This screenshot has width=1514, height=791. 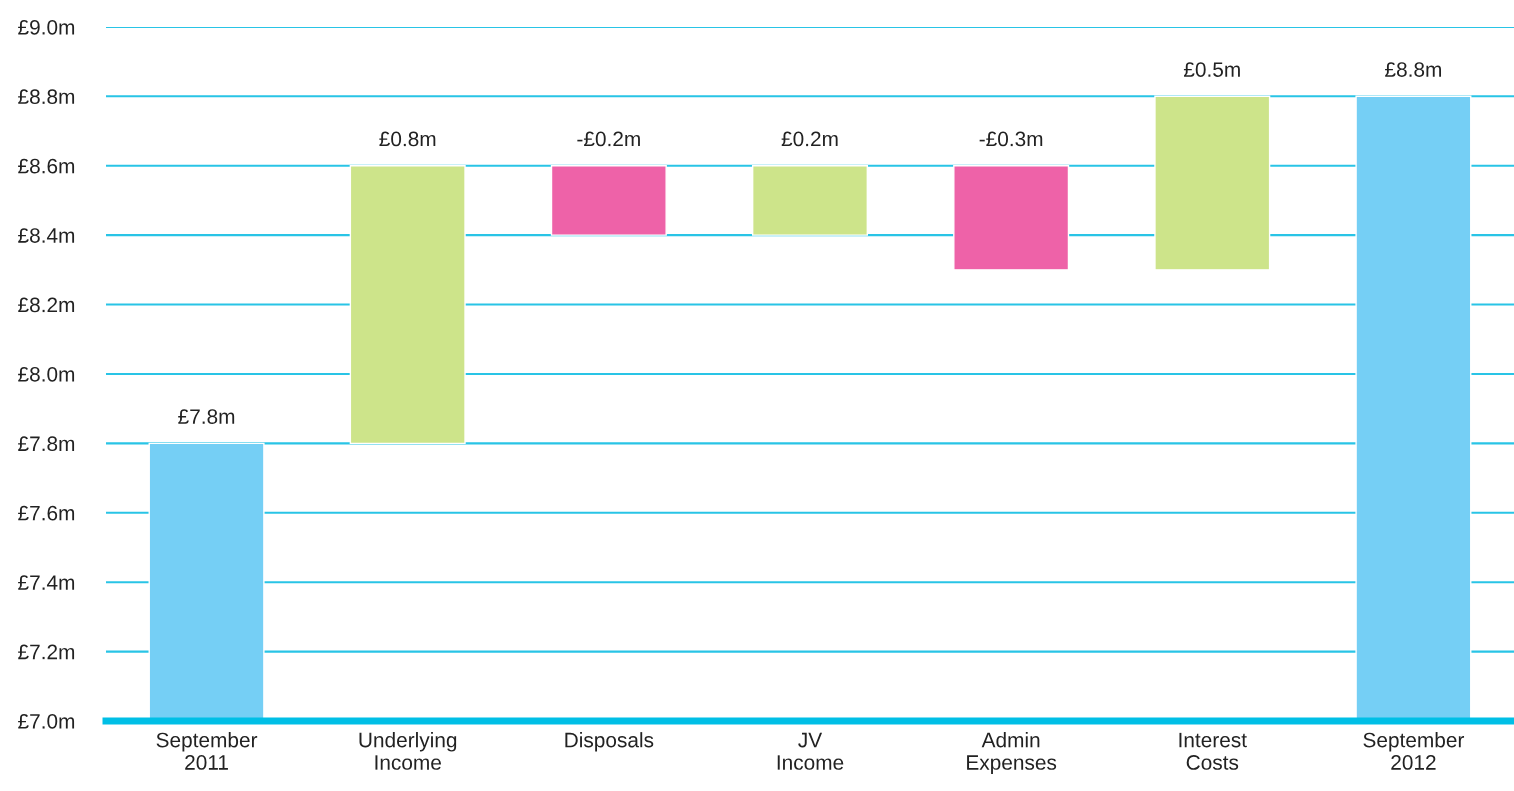 I want to click on x-tick-label: September 2012, so click(x=1414, y=751).